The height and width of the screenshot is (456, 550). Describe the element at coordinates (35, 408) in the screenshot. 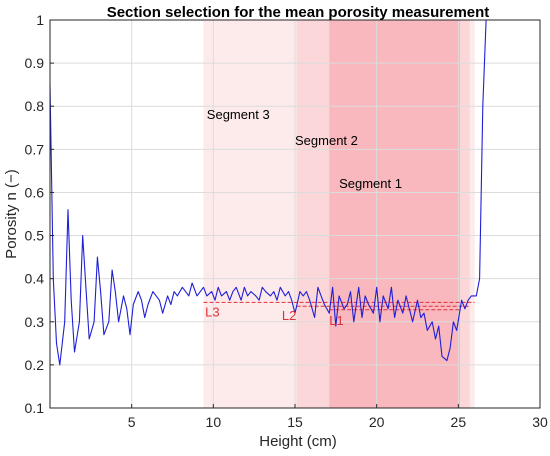

I see `y-tick-label: 0.1` at that location.